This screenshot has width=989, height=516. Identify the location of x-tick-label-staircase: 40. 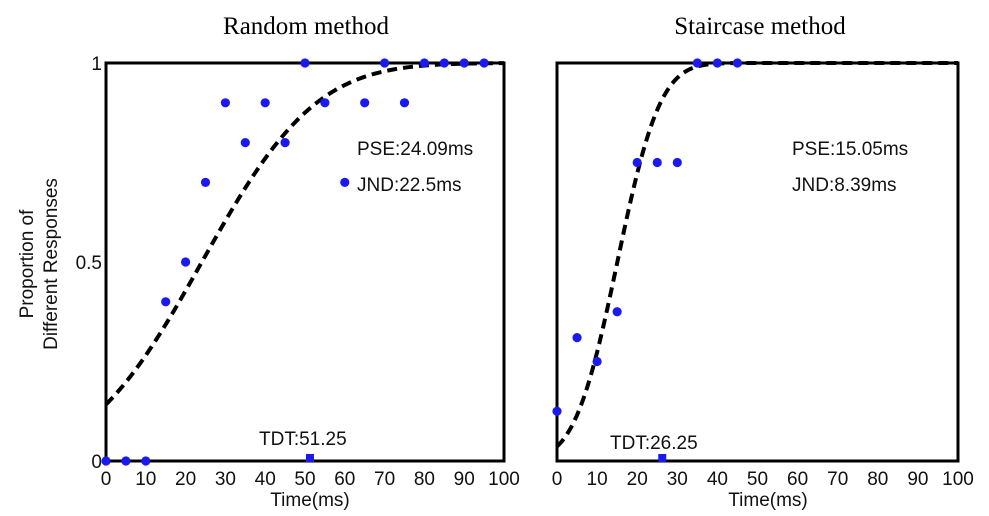
(717, 479).